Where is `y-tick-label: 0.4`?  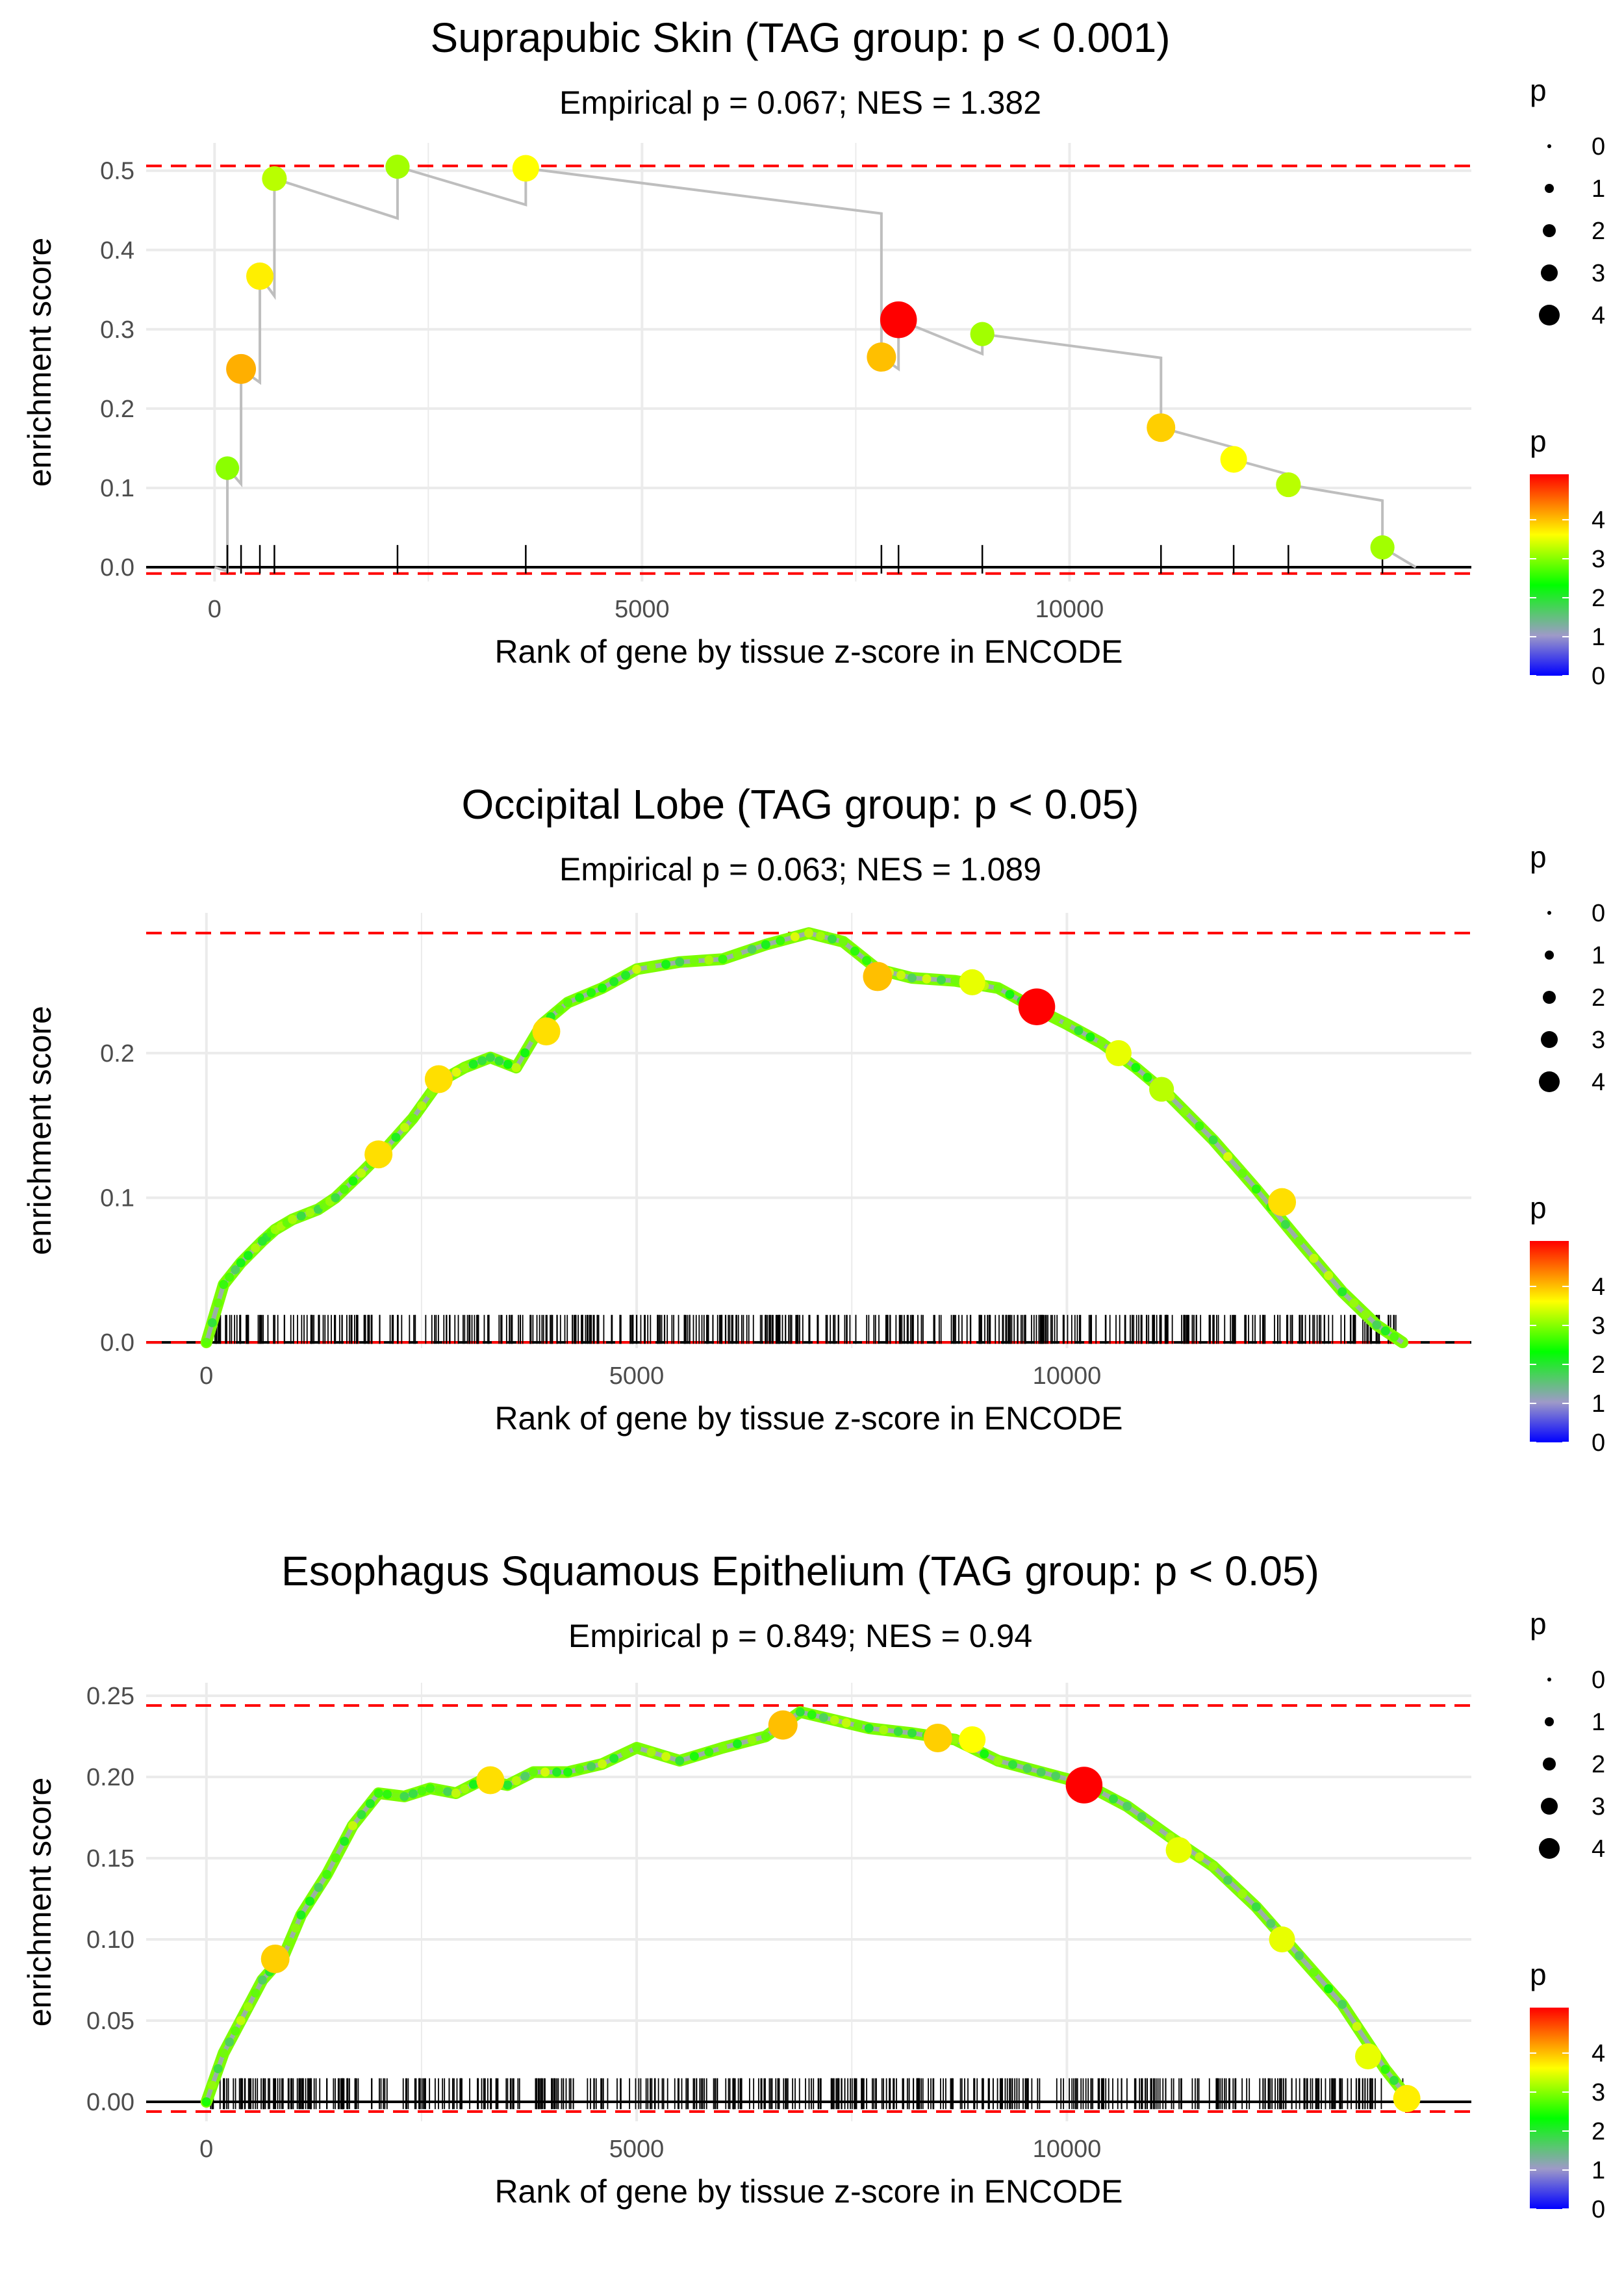 y-tick-label: 0.4 is located at coordinates (117, 250).